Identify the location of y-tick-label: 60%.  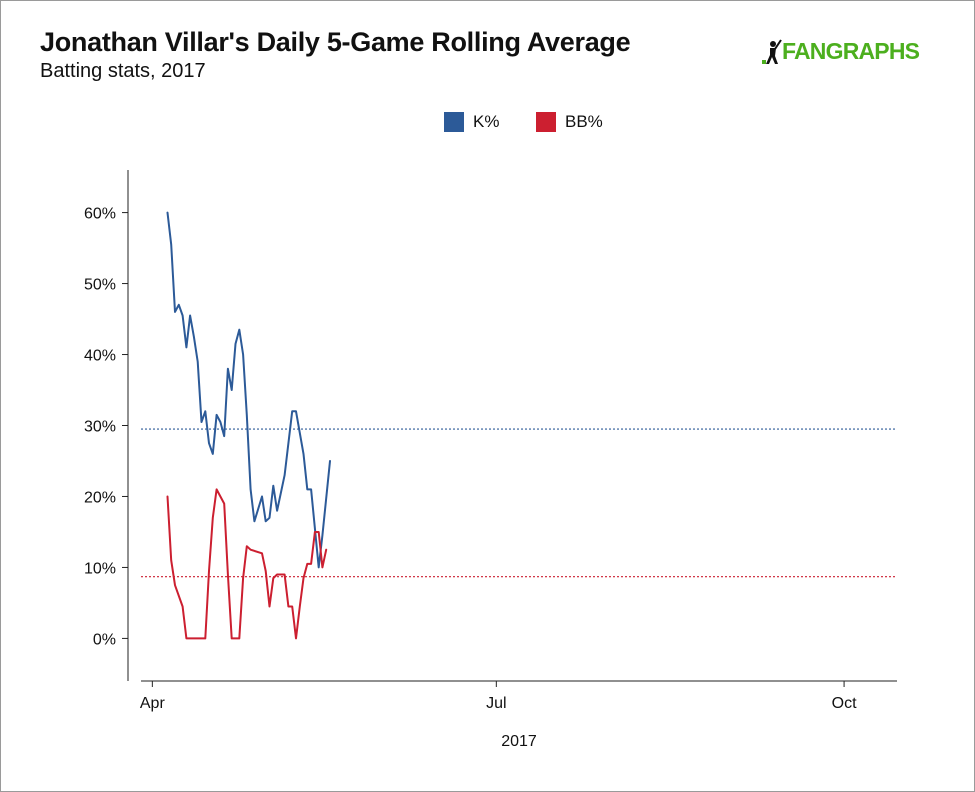
(100, 214).